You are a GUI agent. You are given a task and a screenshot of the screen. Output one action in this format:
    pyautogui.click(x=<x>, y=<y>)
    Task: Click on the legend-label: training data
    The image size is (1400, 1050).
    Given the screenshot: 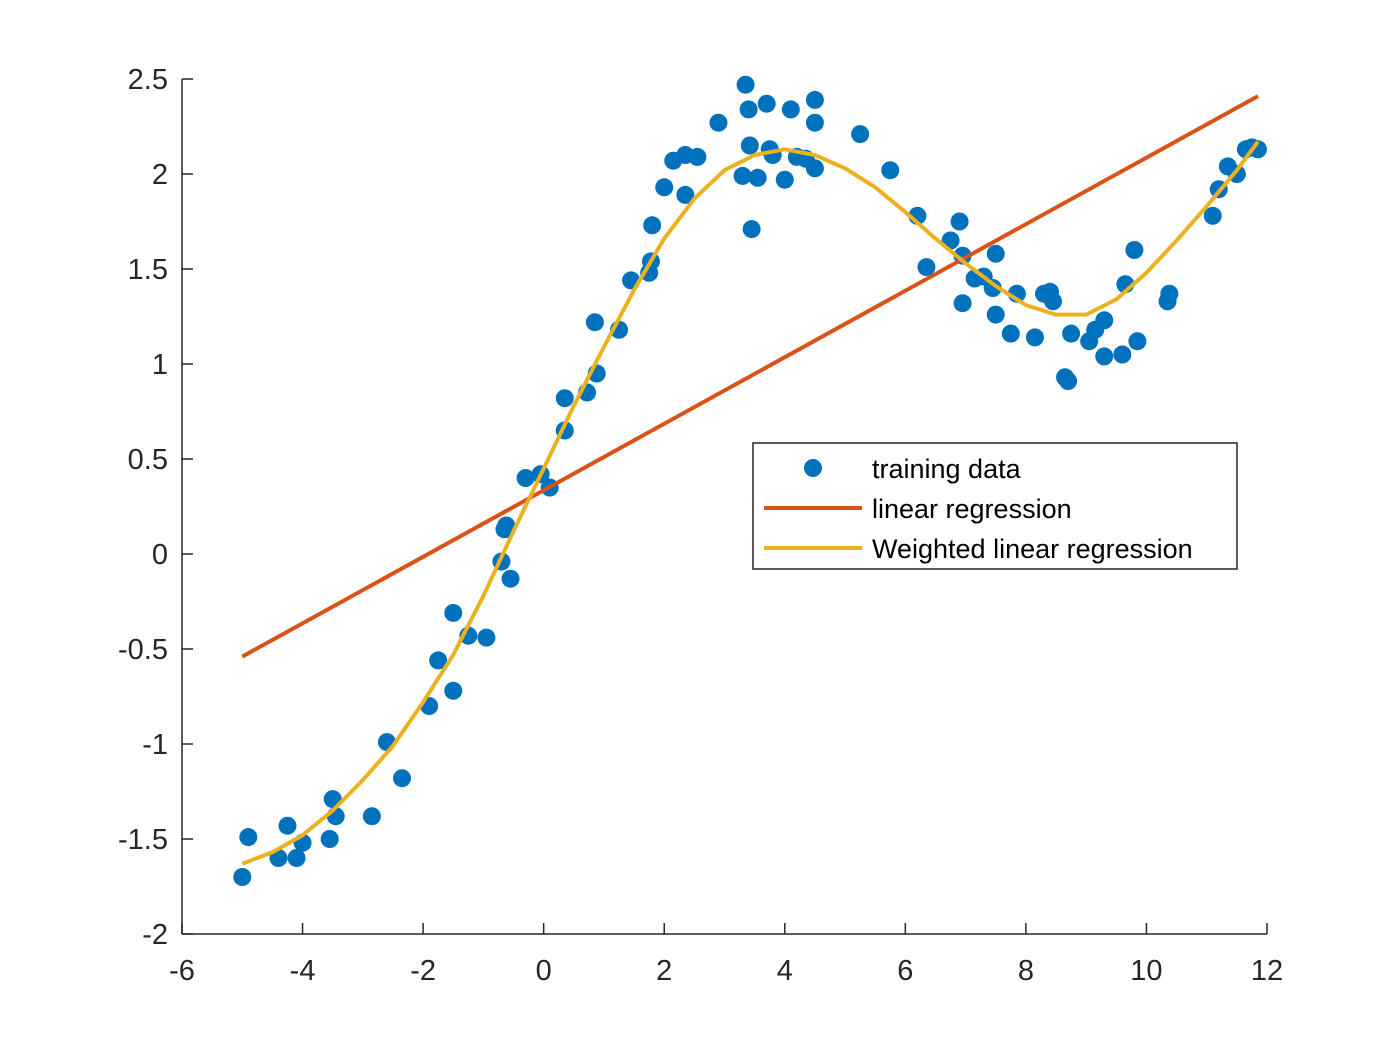 What is the action you would take?
    pyautogui.click(x=947, y=469)
    